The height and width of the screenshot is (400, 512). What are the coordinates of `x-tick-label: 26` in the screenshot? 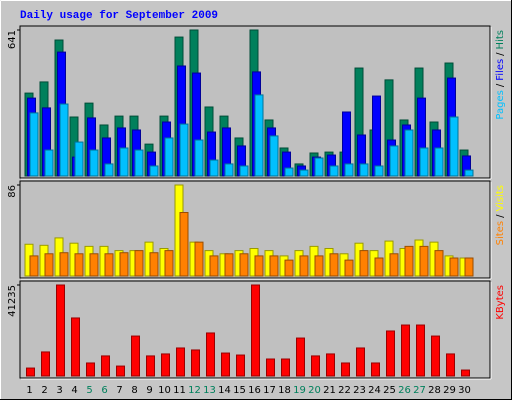 It's located at (404, 390).